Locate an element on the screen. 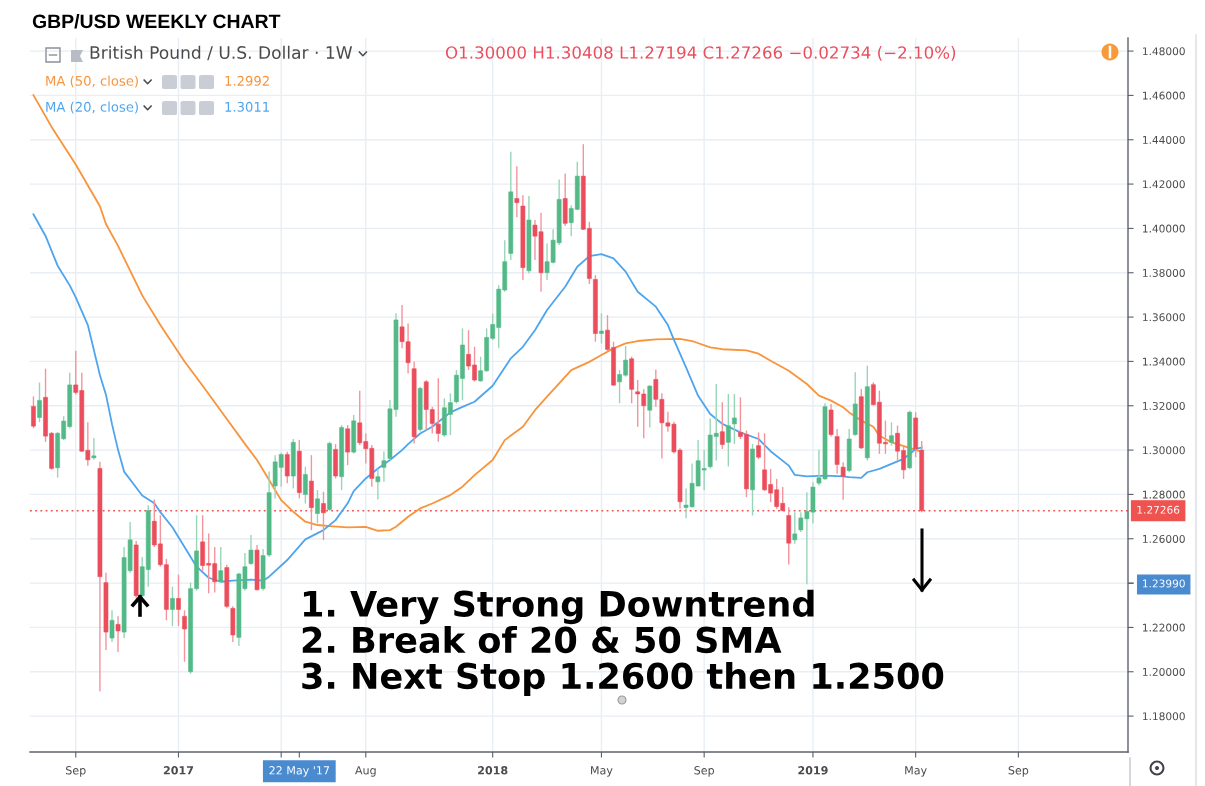 The height and width of the screenshot is (786, 1205). annotation: O1.30000 H1.30408 L1.27194 C1.27266 −0.02734 (−2.10%) is located at coordinates (700, 53).